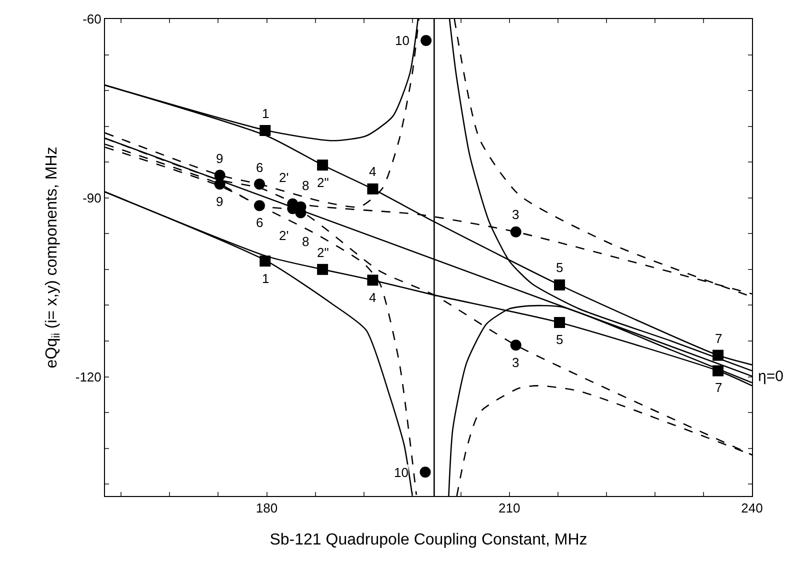  Describe the element at coordinates (509, 508) in the screenshot. I see `x-tick-label: 210` at that location.